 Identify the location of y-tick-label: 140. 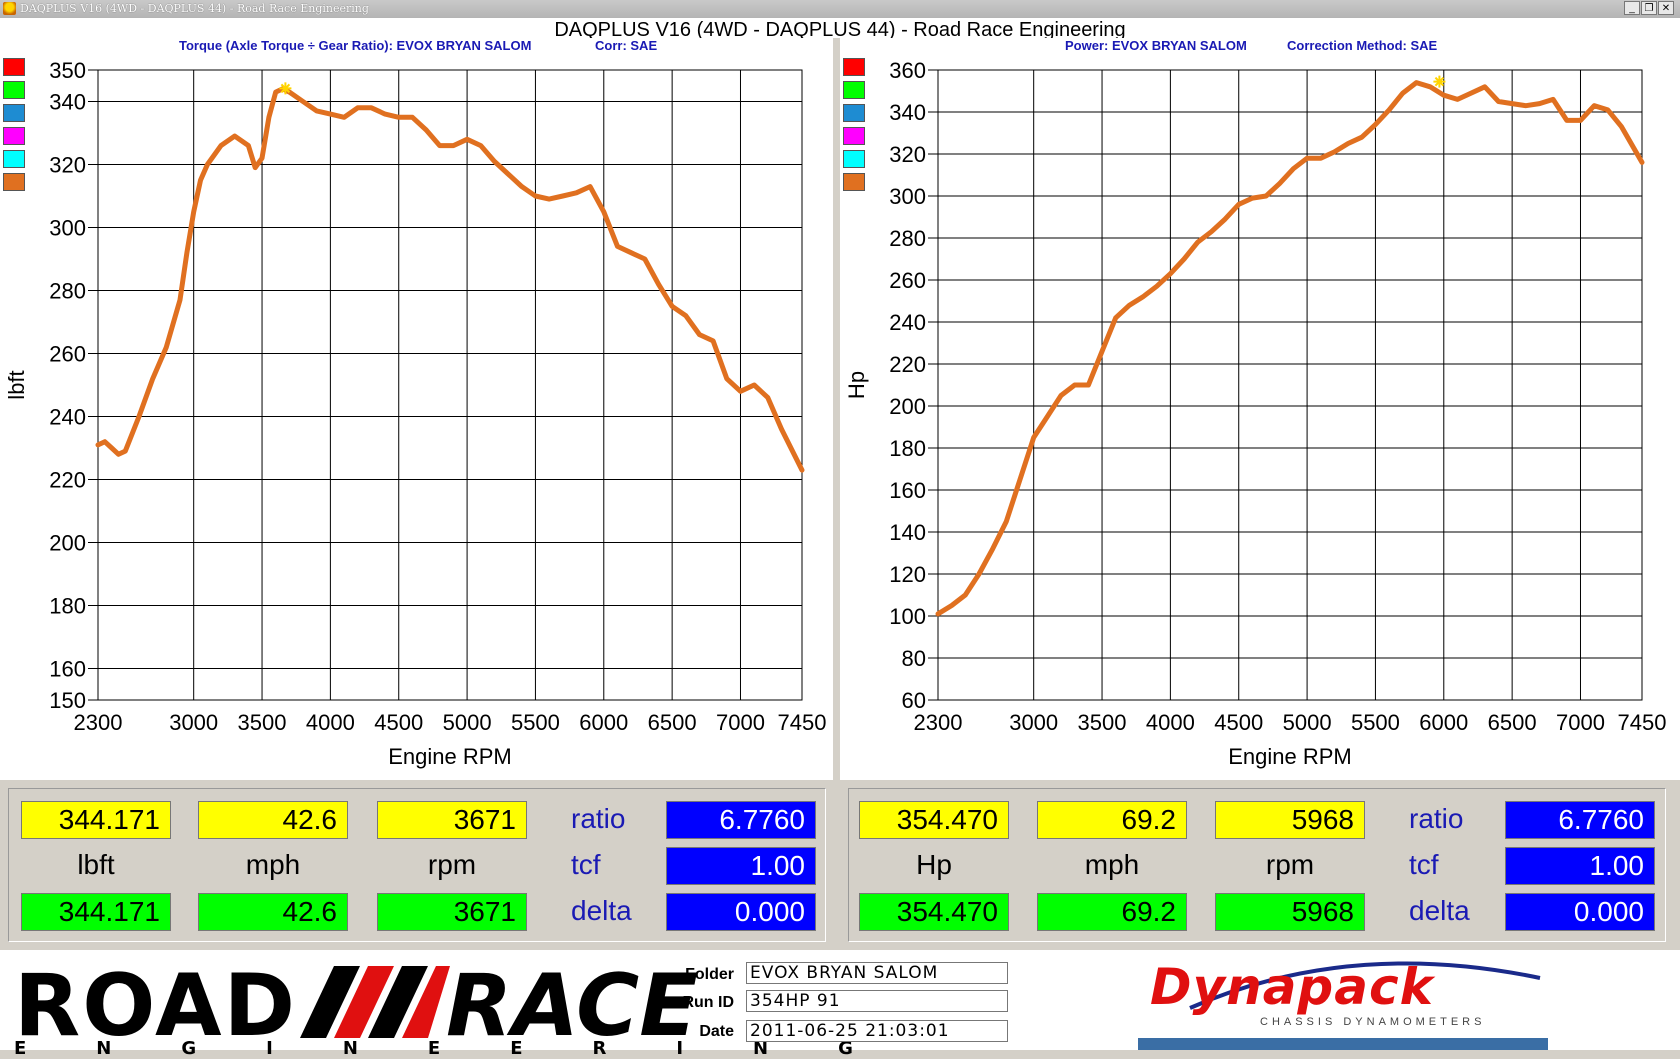
(907, 532).